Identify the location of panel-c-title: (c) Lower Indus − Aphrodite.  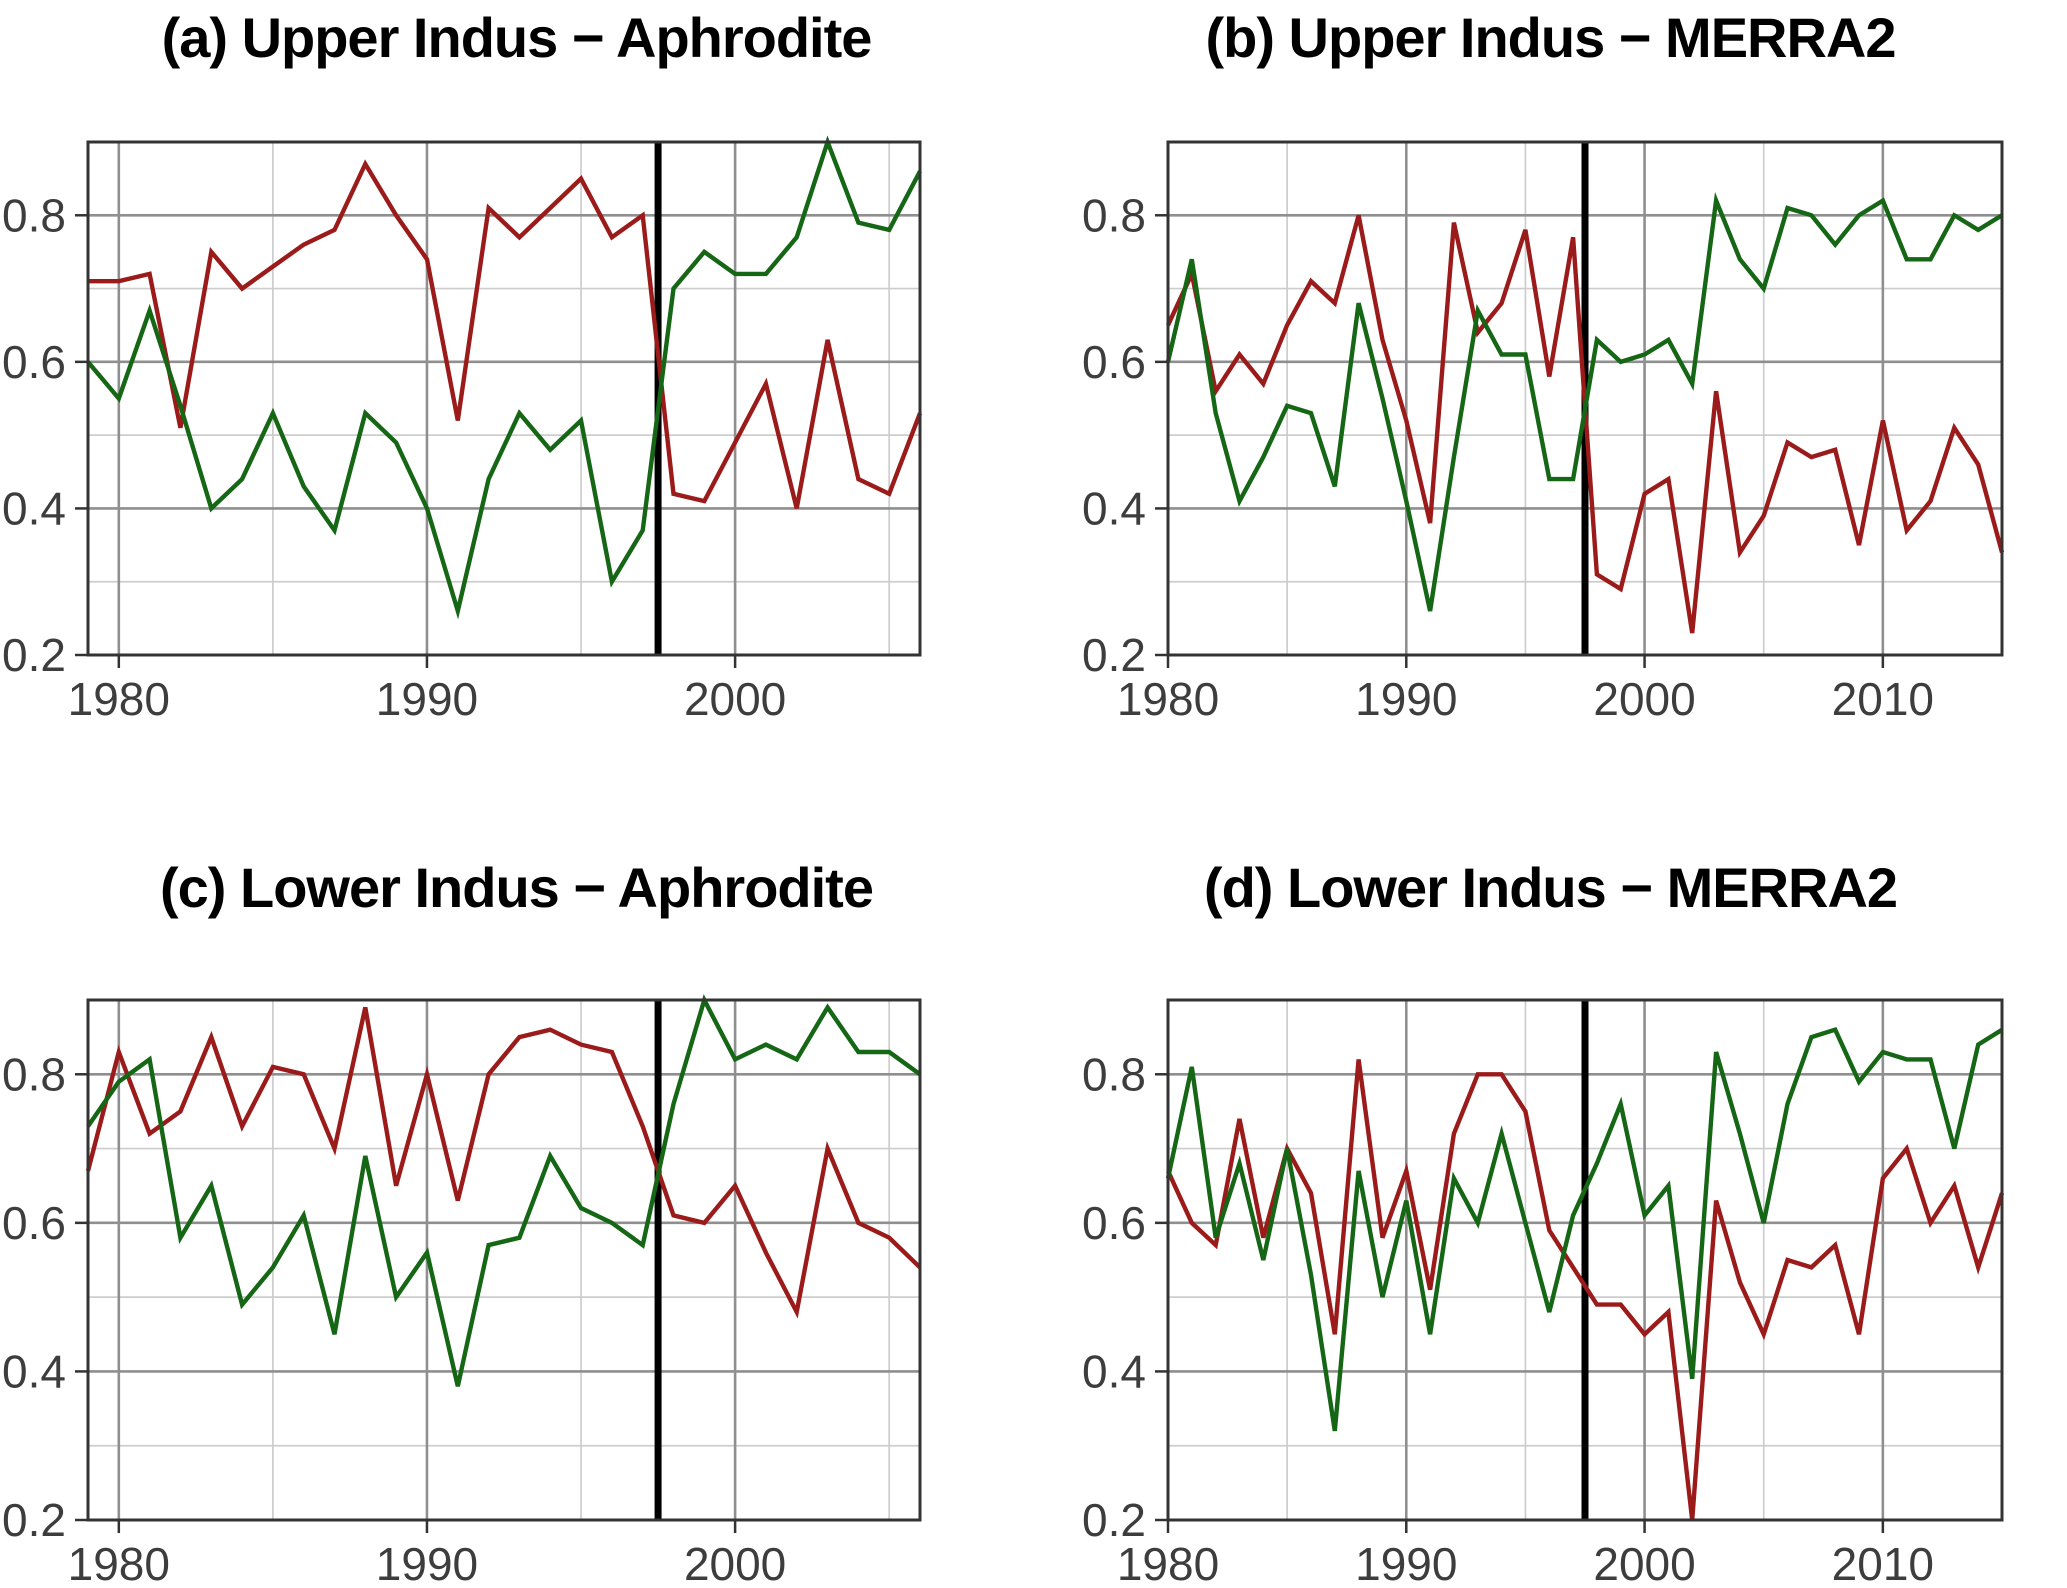
(517, 887).